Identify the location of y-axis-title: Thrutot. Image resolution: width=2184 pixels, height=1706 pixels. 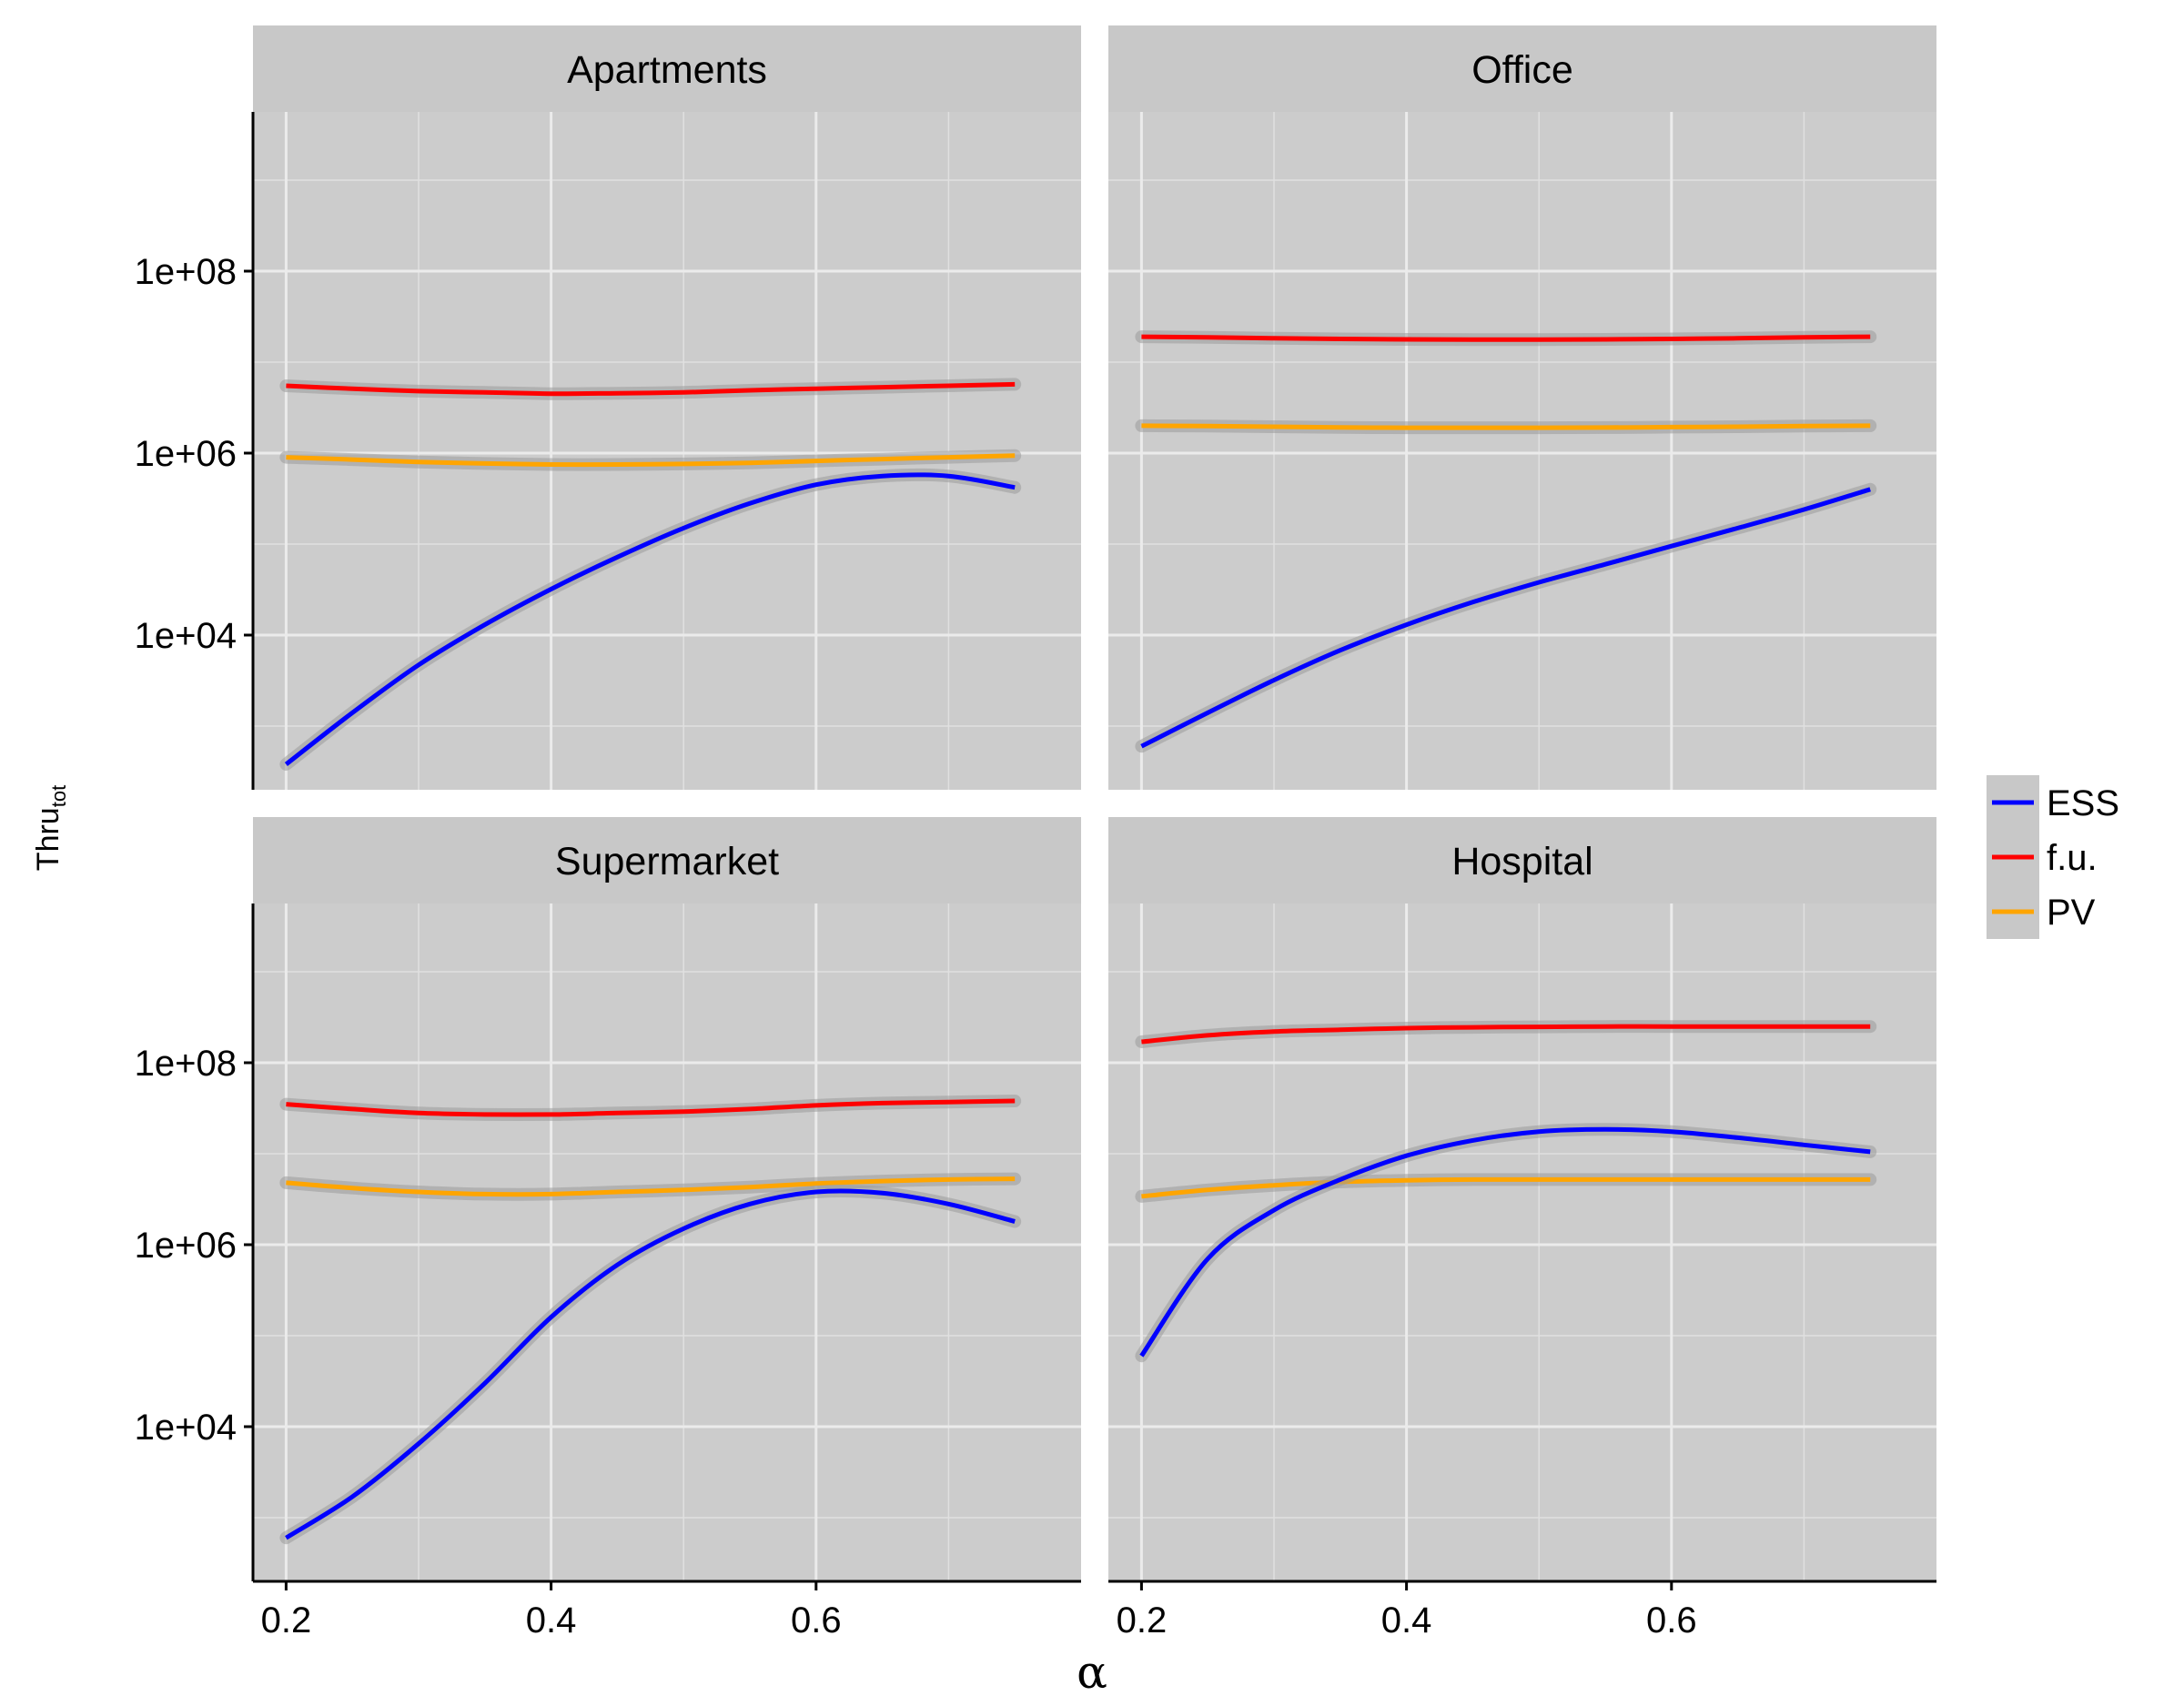
(50, 828).